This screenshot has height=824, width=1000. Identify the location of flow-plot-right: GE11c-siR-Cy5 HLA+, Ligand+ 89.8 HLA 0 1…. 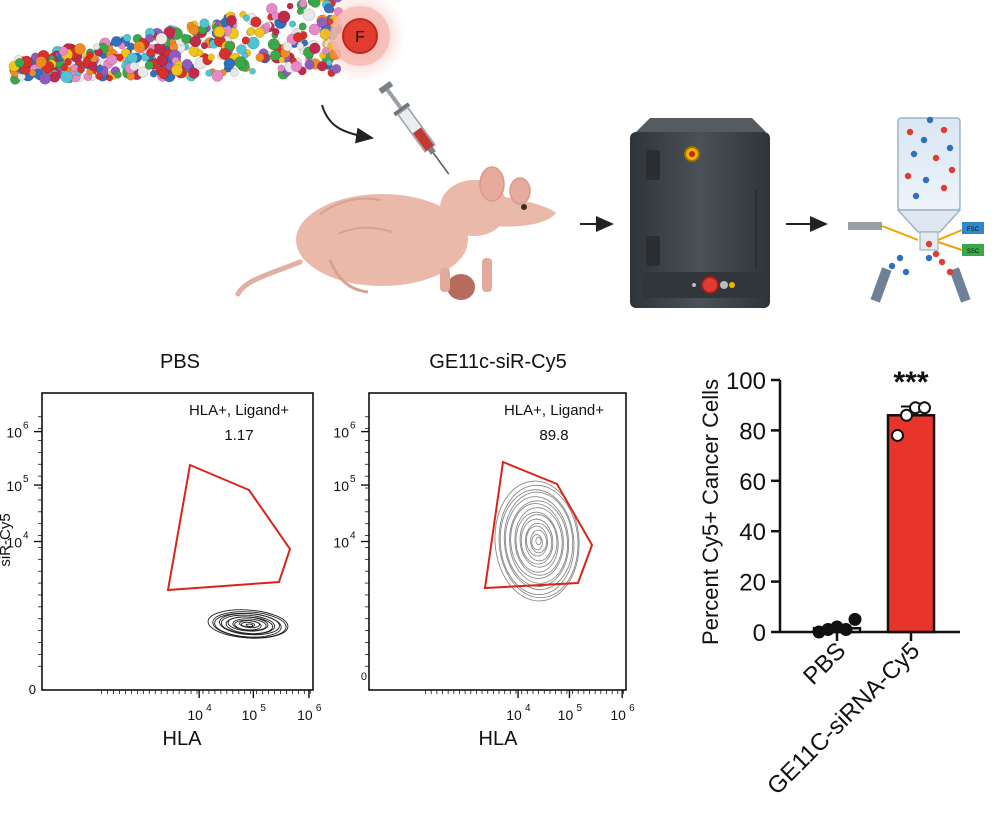
(484, 550).